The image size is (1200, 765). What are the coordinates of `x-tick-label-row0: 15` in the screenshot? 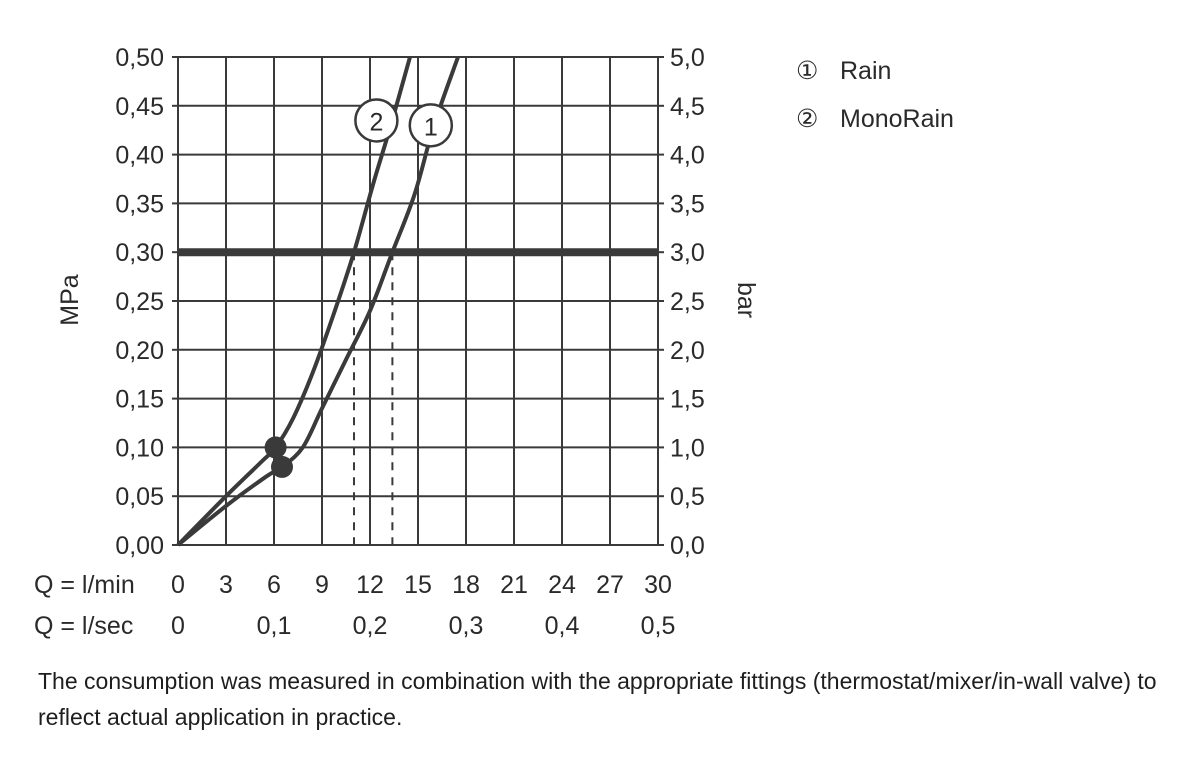 It's located at (418, 585).